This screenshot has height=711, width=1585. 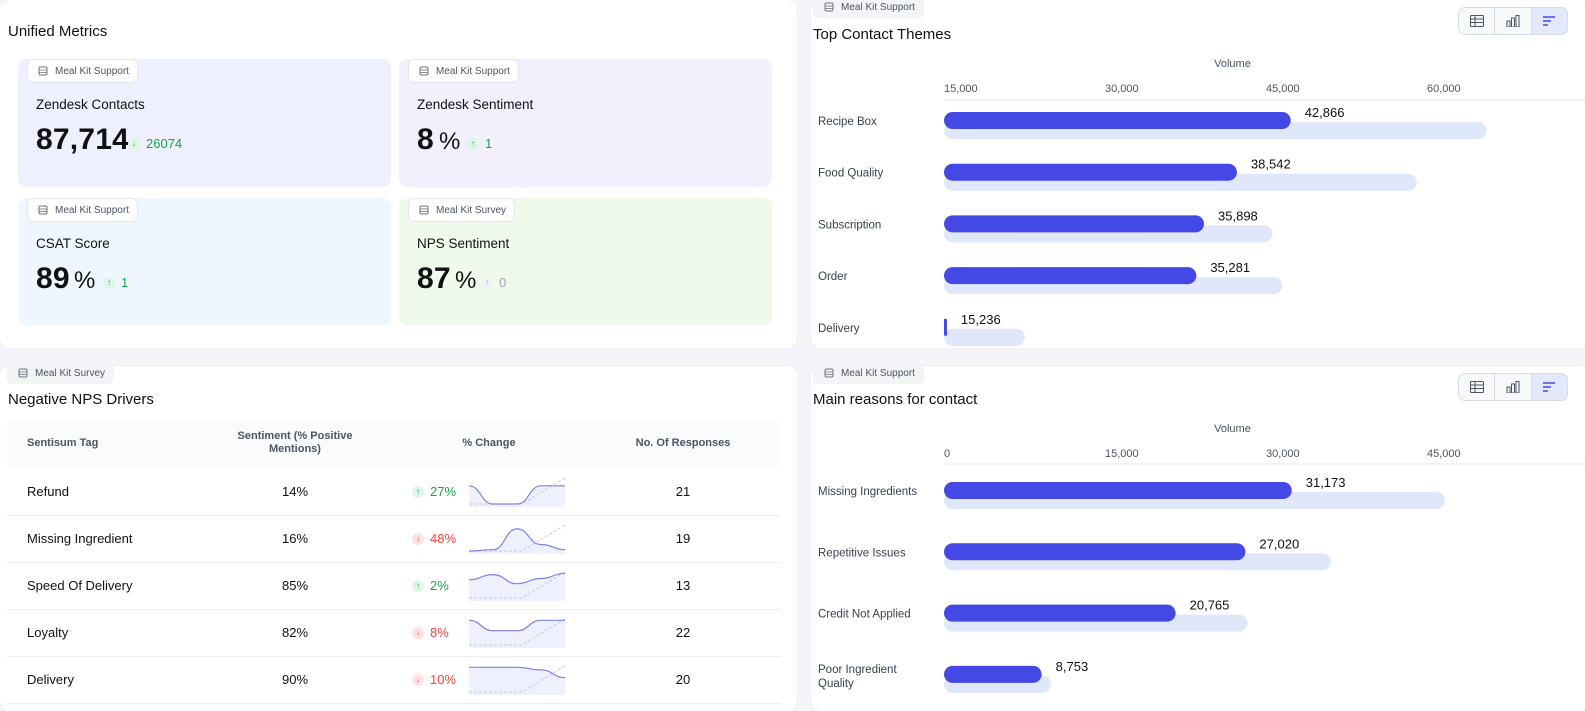 I want to click on trend-sparkline, so click(x=517, y=633).